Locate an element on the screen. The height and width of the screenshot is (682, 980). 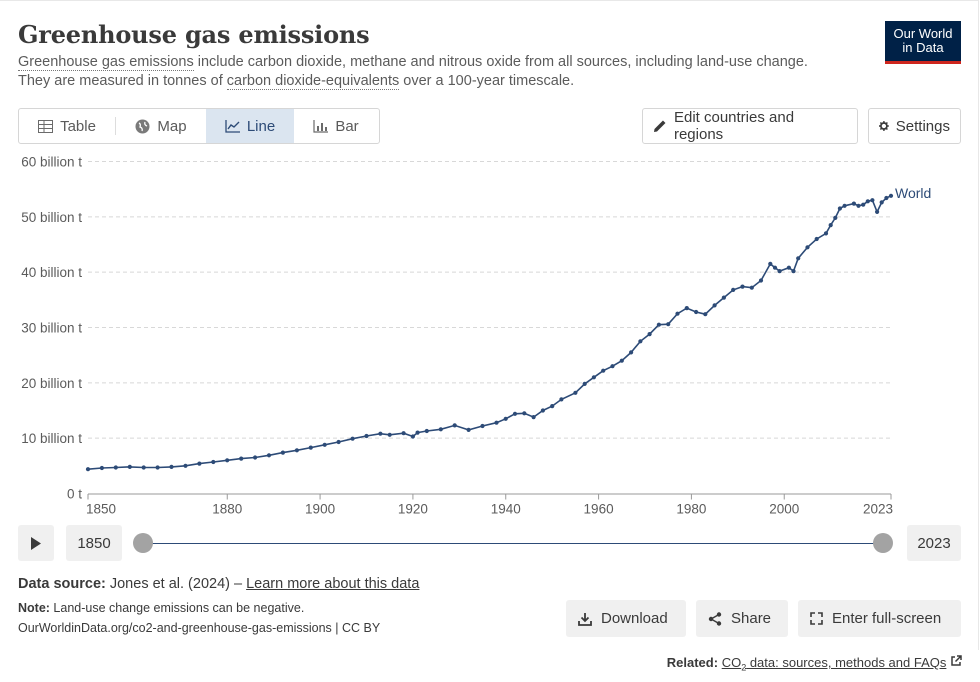
subtitle-text-2b: over a 100-year timescale. is located at coordinates (487, 81).